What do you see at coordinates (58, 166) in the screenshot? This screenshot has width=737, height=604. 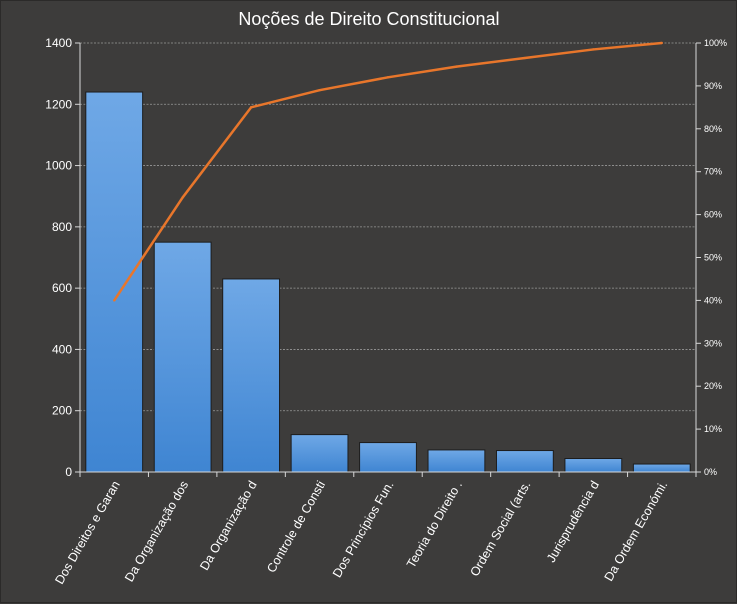 I see `y-tick-label: 1000` at bounding box center [58, 166].